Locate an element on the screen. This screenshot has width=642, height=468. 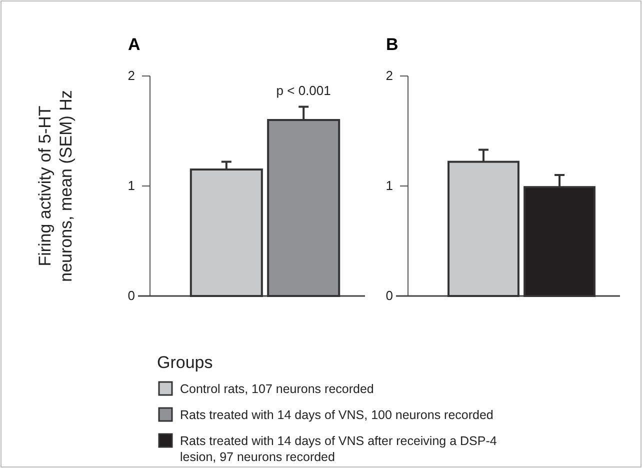
legend-label: Rats treated with 14 days of VNS, 100 neurons recorded is located at coordinates (337, 415).